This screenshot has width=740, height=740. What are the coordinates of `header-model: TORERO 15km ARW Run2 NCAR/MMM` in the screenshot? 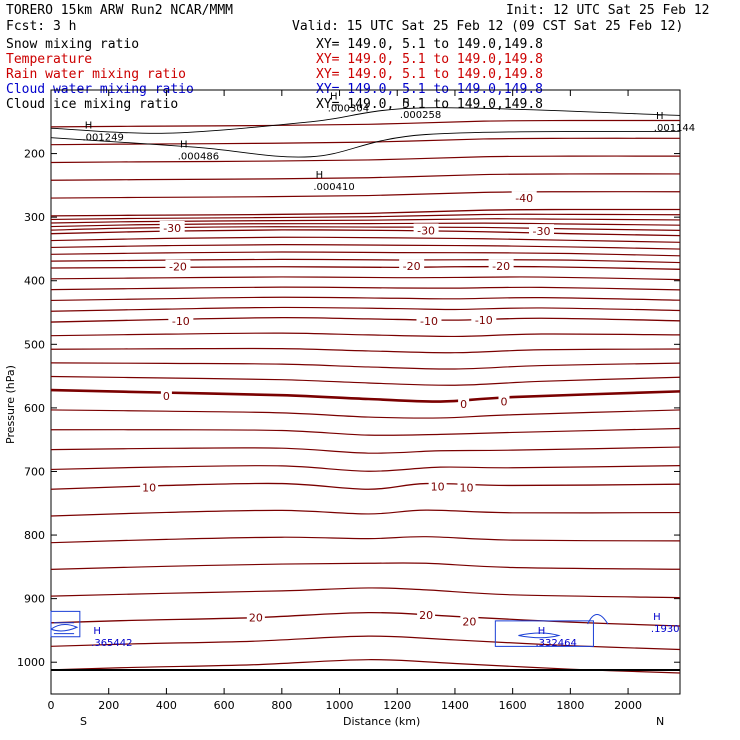 It's located at (119, 10).